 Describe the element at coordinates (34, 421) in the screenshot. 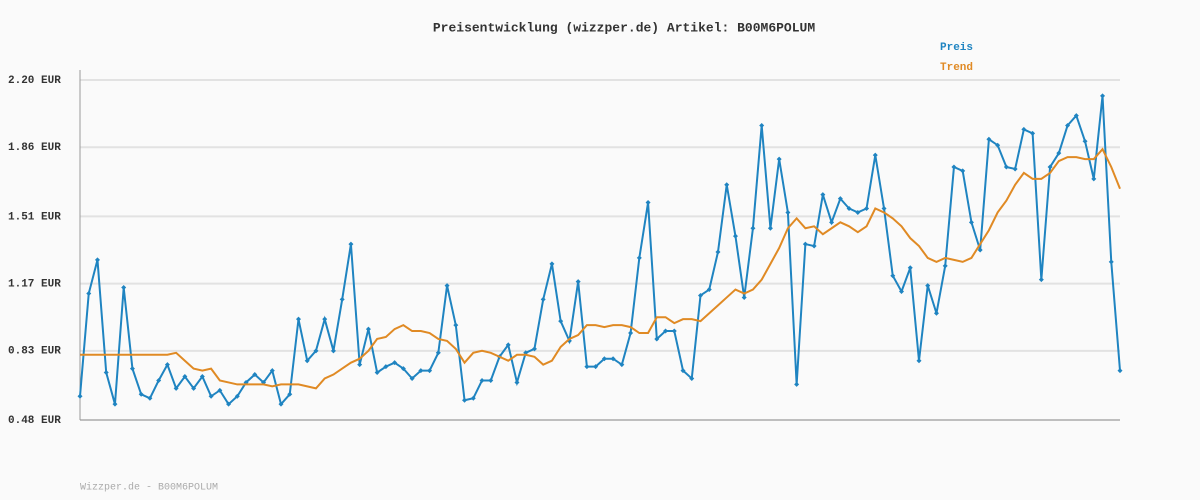

I see `y-tick-label: 0.48 EUR` at that location.